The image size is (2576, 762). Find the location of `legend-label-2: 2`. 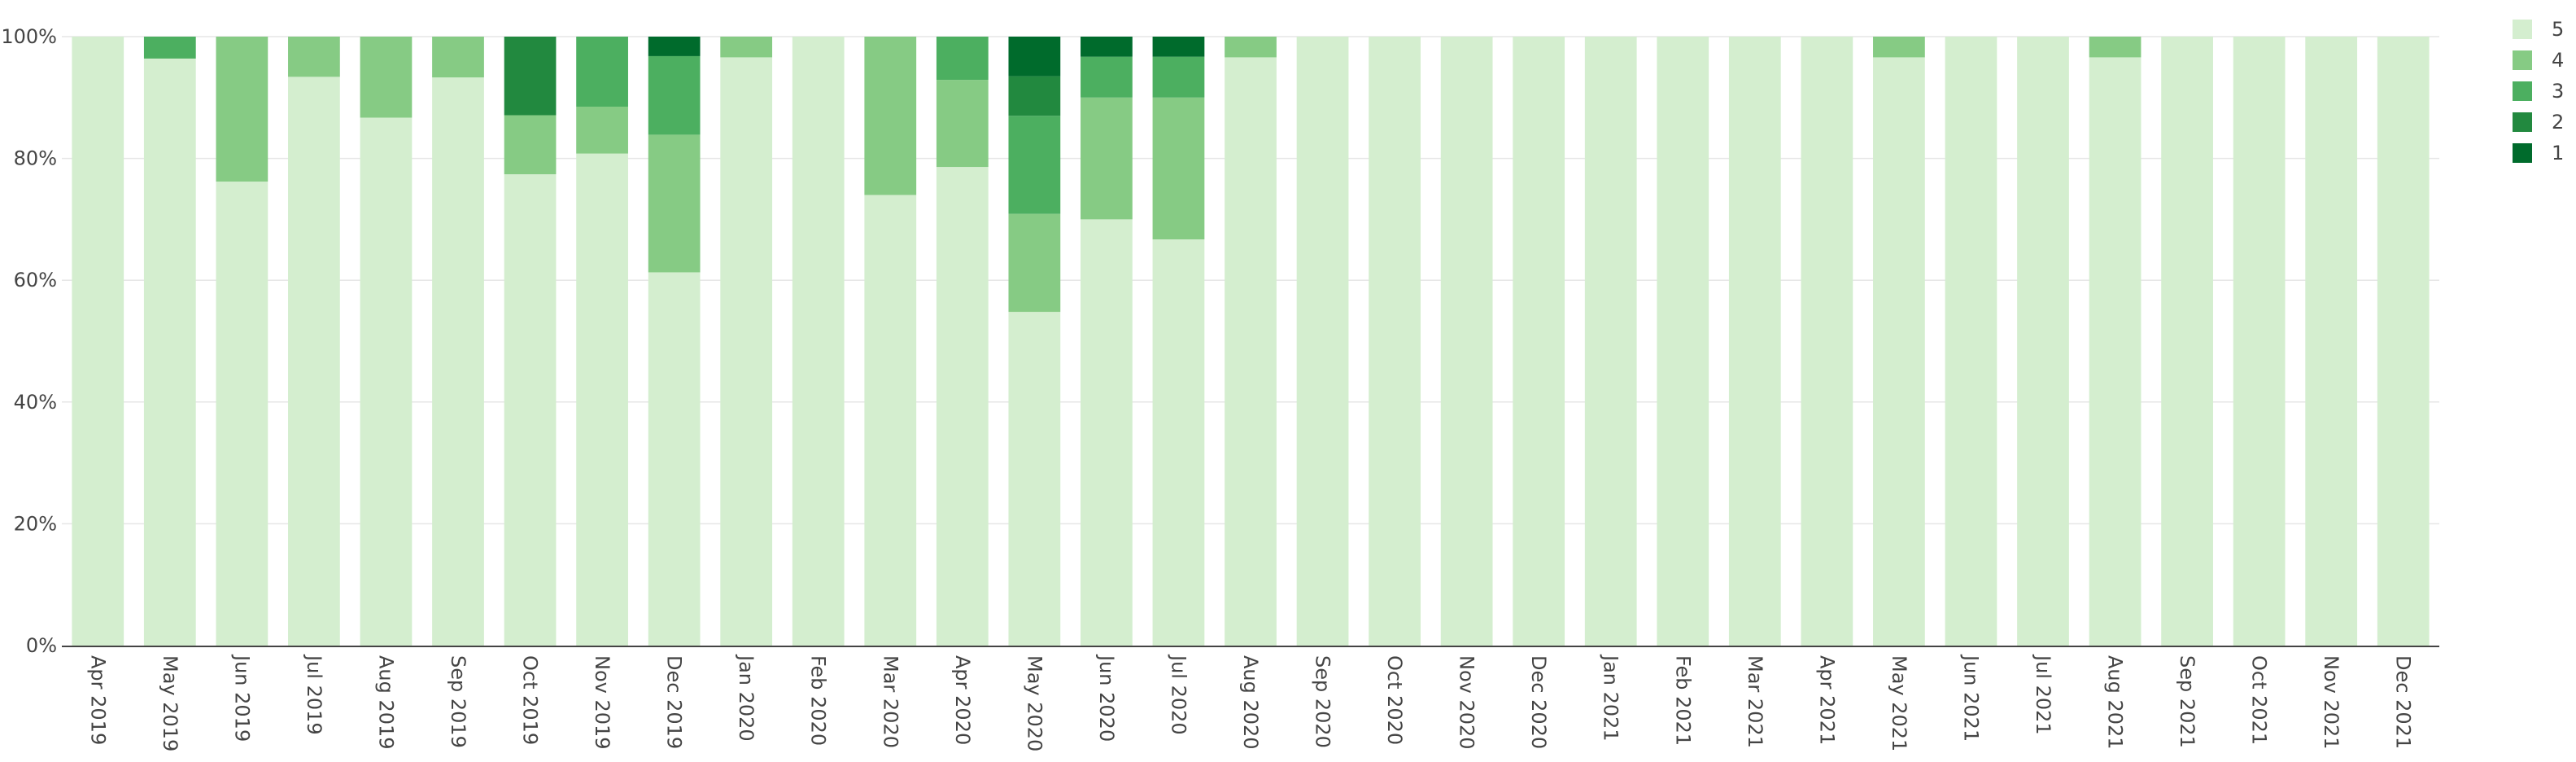

legend-label-2: 2 is located at coordinates (2558, 122).